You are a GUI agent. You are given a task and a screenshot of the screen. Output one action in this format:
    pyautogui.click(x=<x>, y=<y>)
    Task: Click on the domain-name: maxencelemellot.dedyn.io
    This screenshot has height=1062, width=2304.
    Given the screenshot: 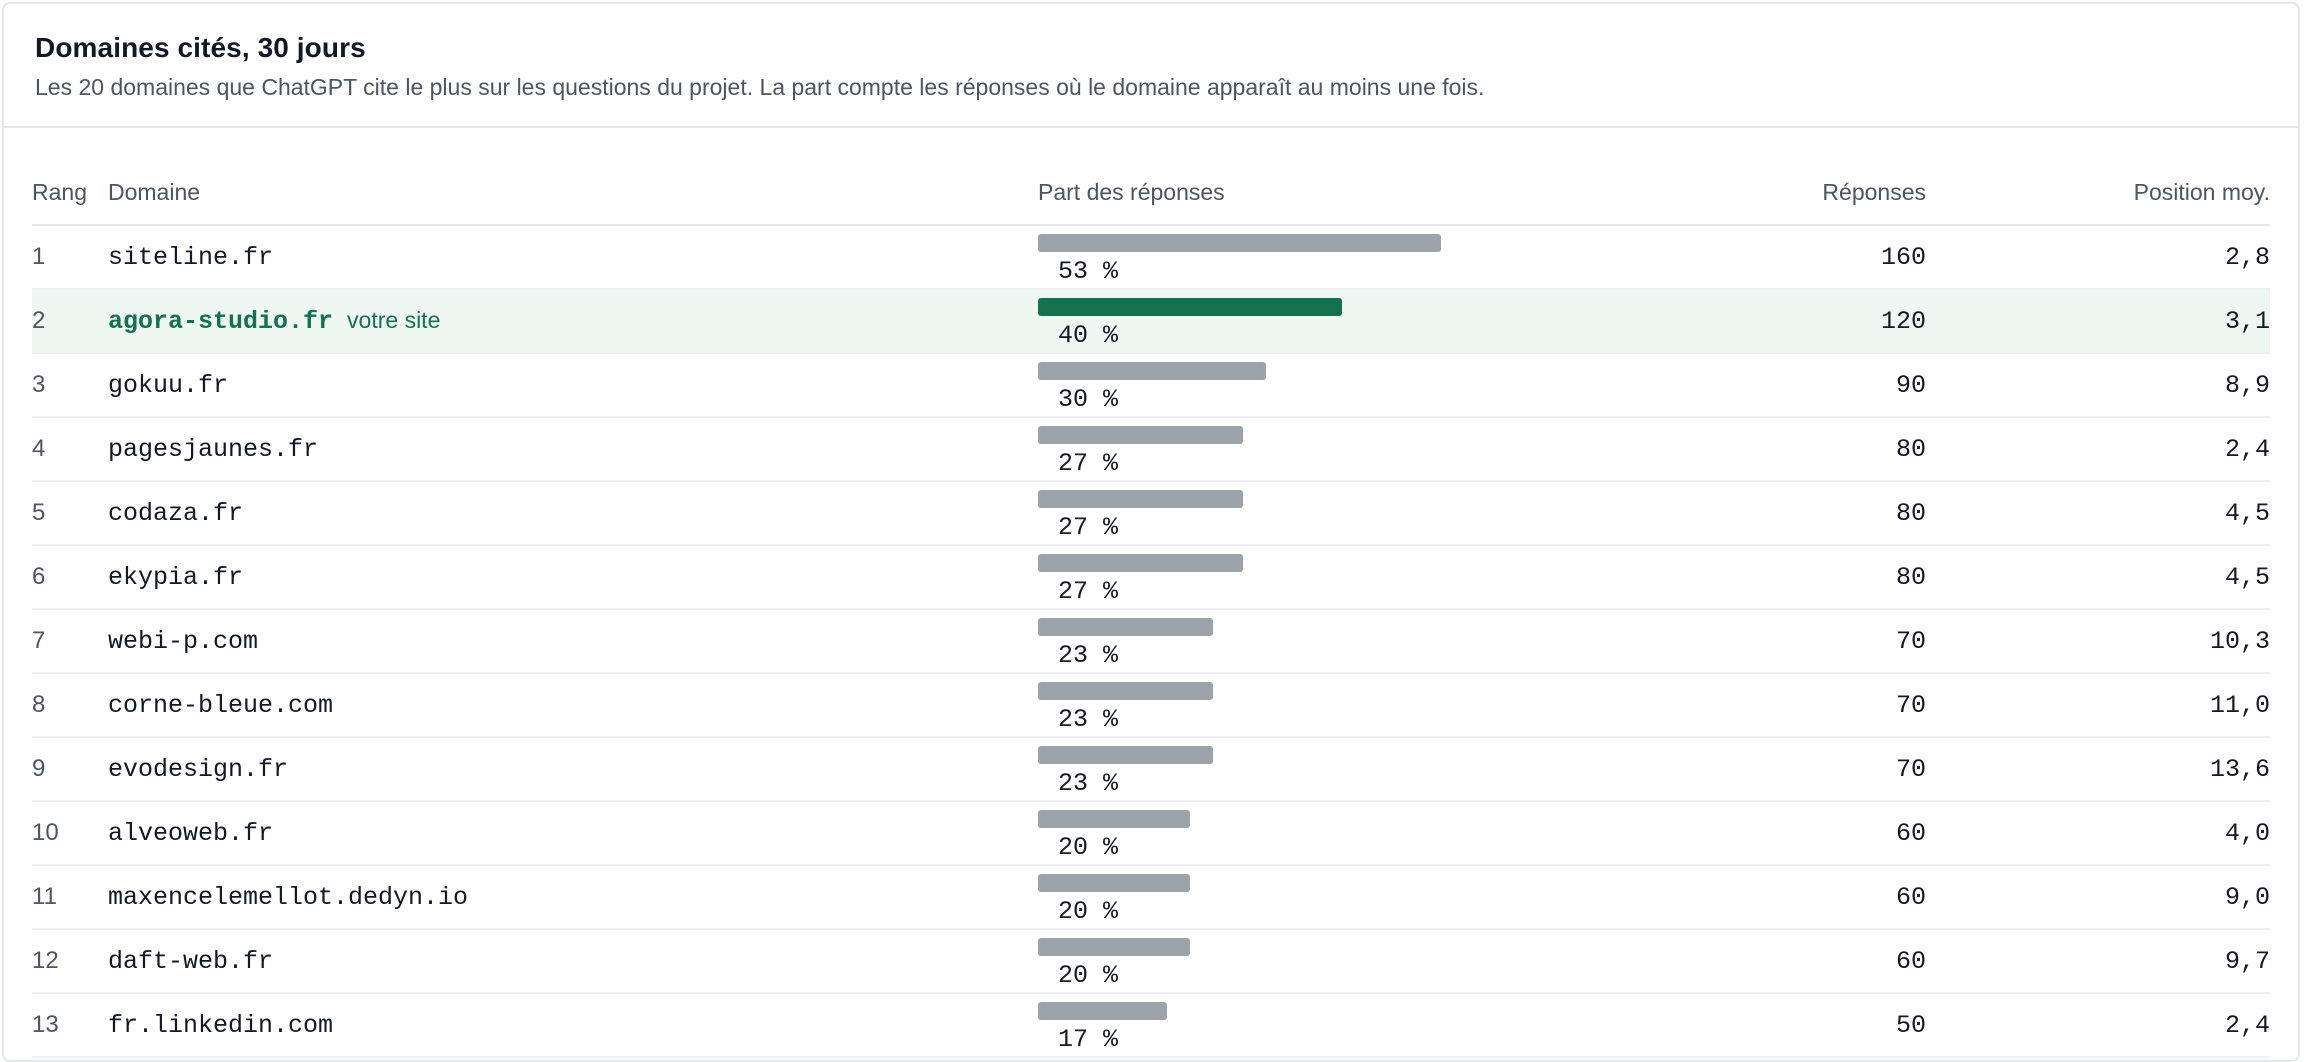 What is the action you would take?
    pyautogui.click(x=288, y=897)
    